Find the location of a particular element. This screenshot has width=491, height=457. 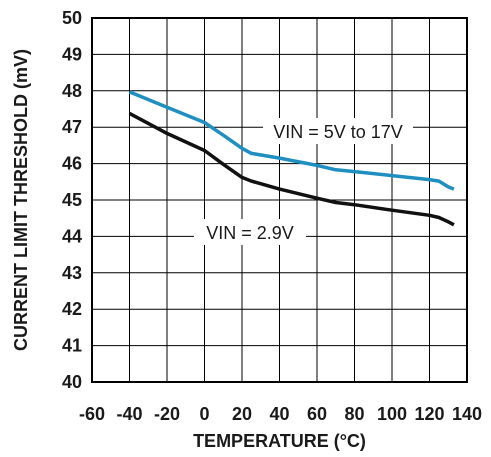

series-label-0: VIN = 5V to 17V is located at coordinates (338, 132).